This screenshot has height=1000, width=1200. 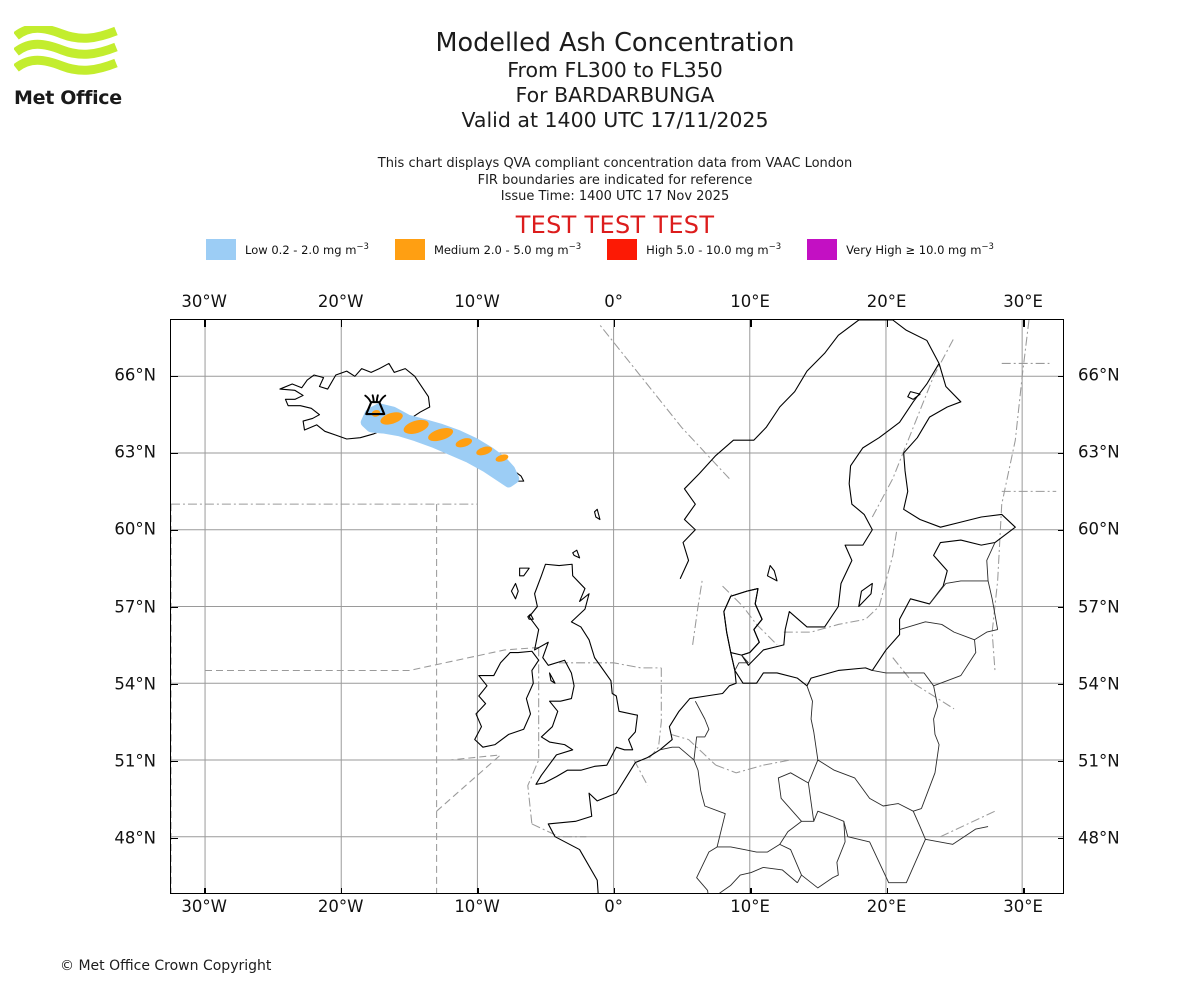 I want to click on lon-label-bot: 10°W, so click(x=477, y=906).